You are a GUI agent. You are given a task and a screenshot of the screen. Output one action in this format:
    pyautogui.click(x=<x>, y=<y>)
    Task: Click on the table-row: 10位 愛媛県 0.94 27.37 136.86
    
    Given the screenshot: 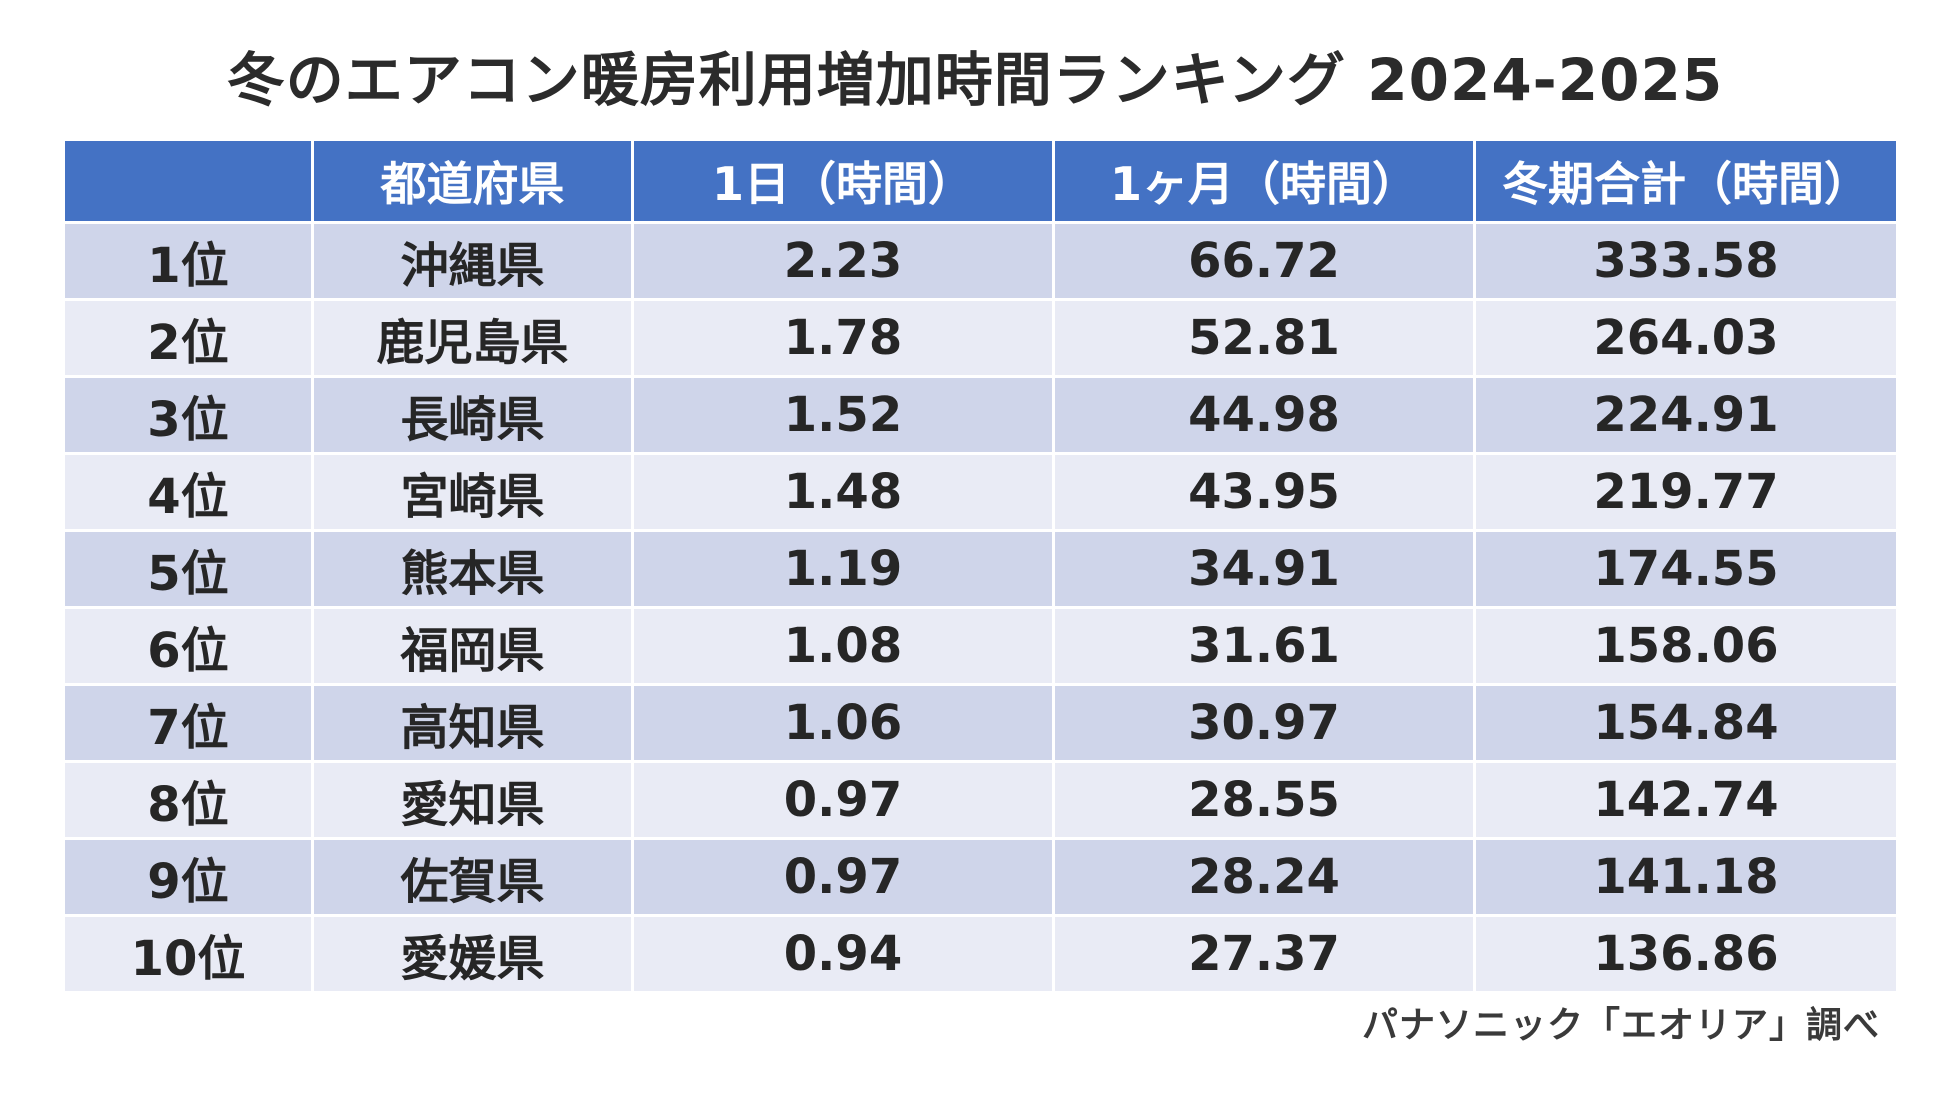 What is the action you would take?
    pyautogui.click(x=980, y=954)
    